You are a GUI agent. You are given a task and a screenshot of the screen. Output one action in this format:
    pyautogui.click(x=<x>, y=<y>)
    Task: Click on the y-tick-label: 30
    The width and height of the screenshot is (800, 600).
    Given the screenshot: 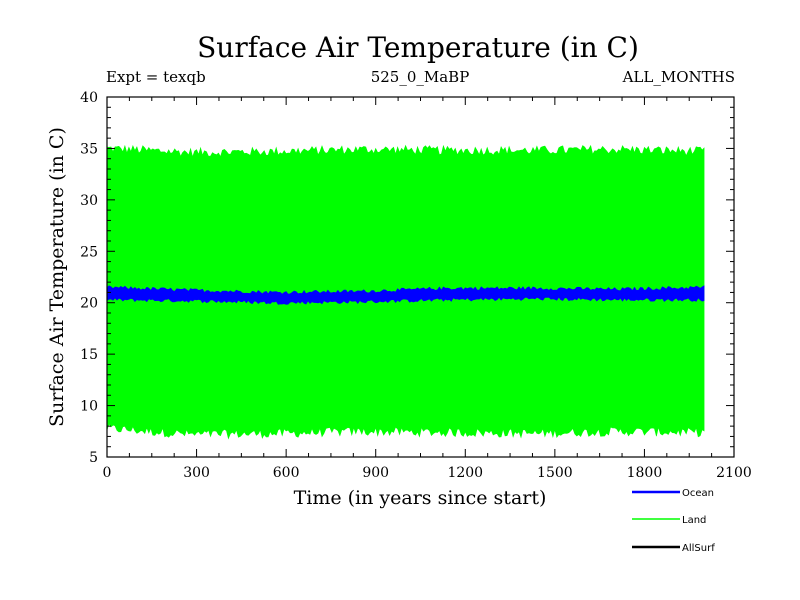 What is the action you would take?
    pyautogui.click(x=89, y=201)
    